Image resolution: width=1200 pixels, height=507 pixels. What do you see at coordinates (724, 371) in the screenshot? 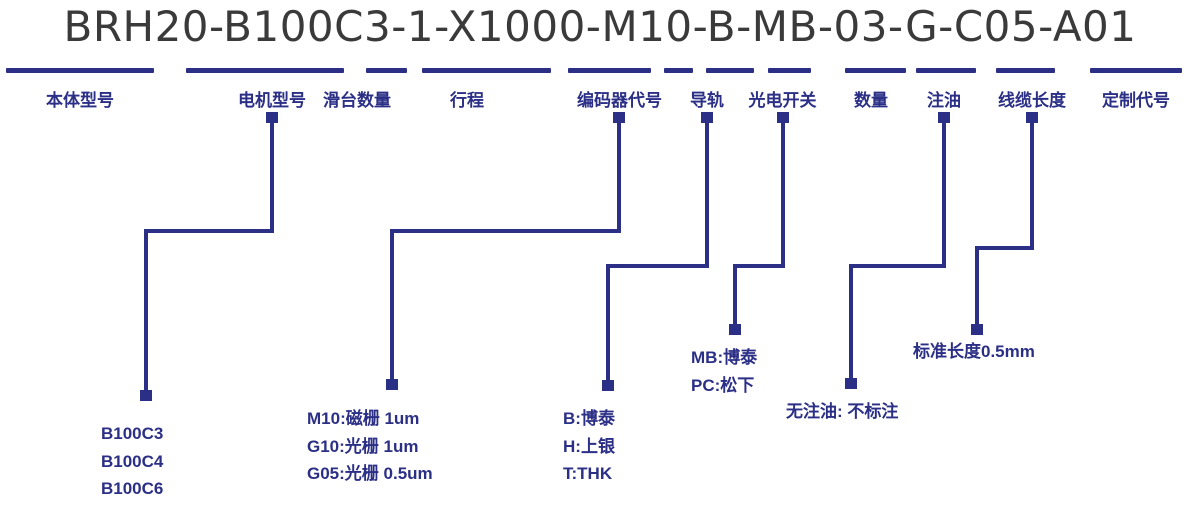
I see `options-photo-switch: MB:博泰 PC:松下` at bounding box center [724, 371].